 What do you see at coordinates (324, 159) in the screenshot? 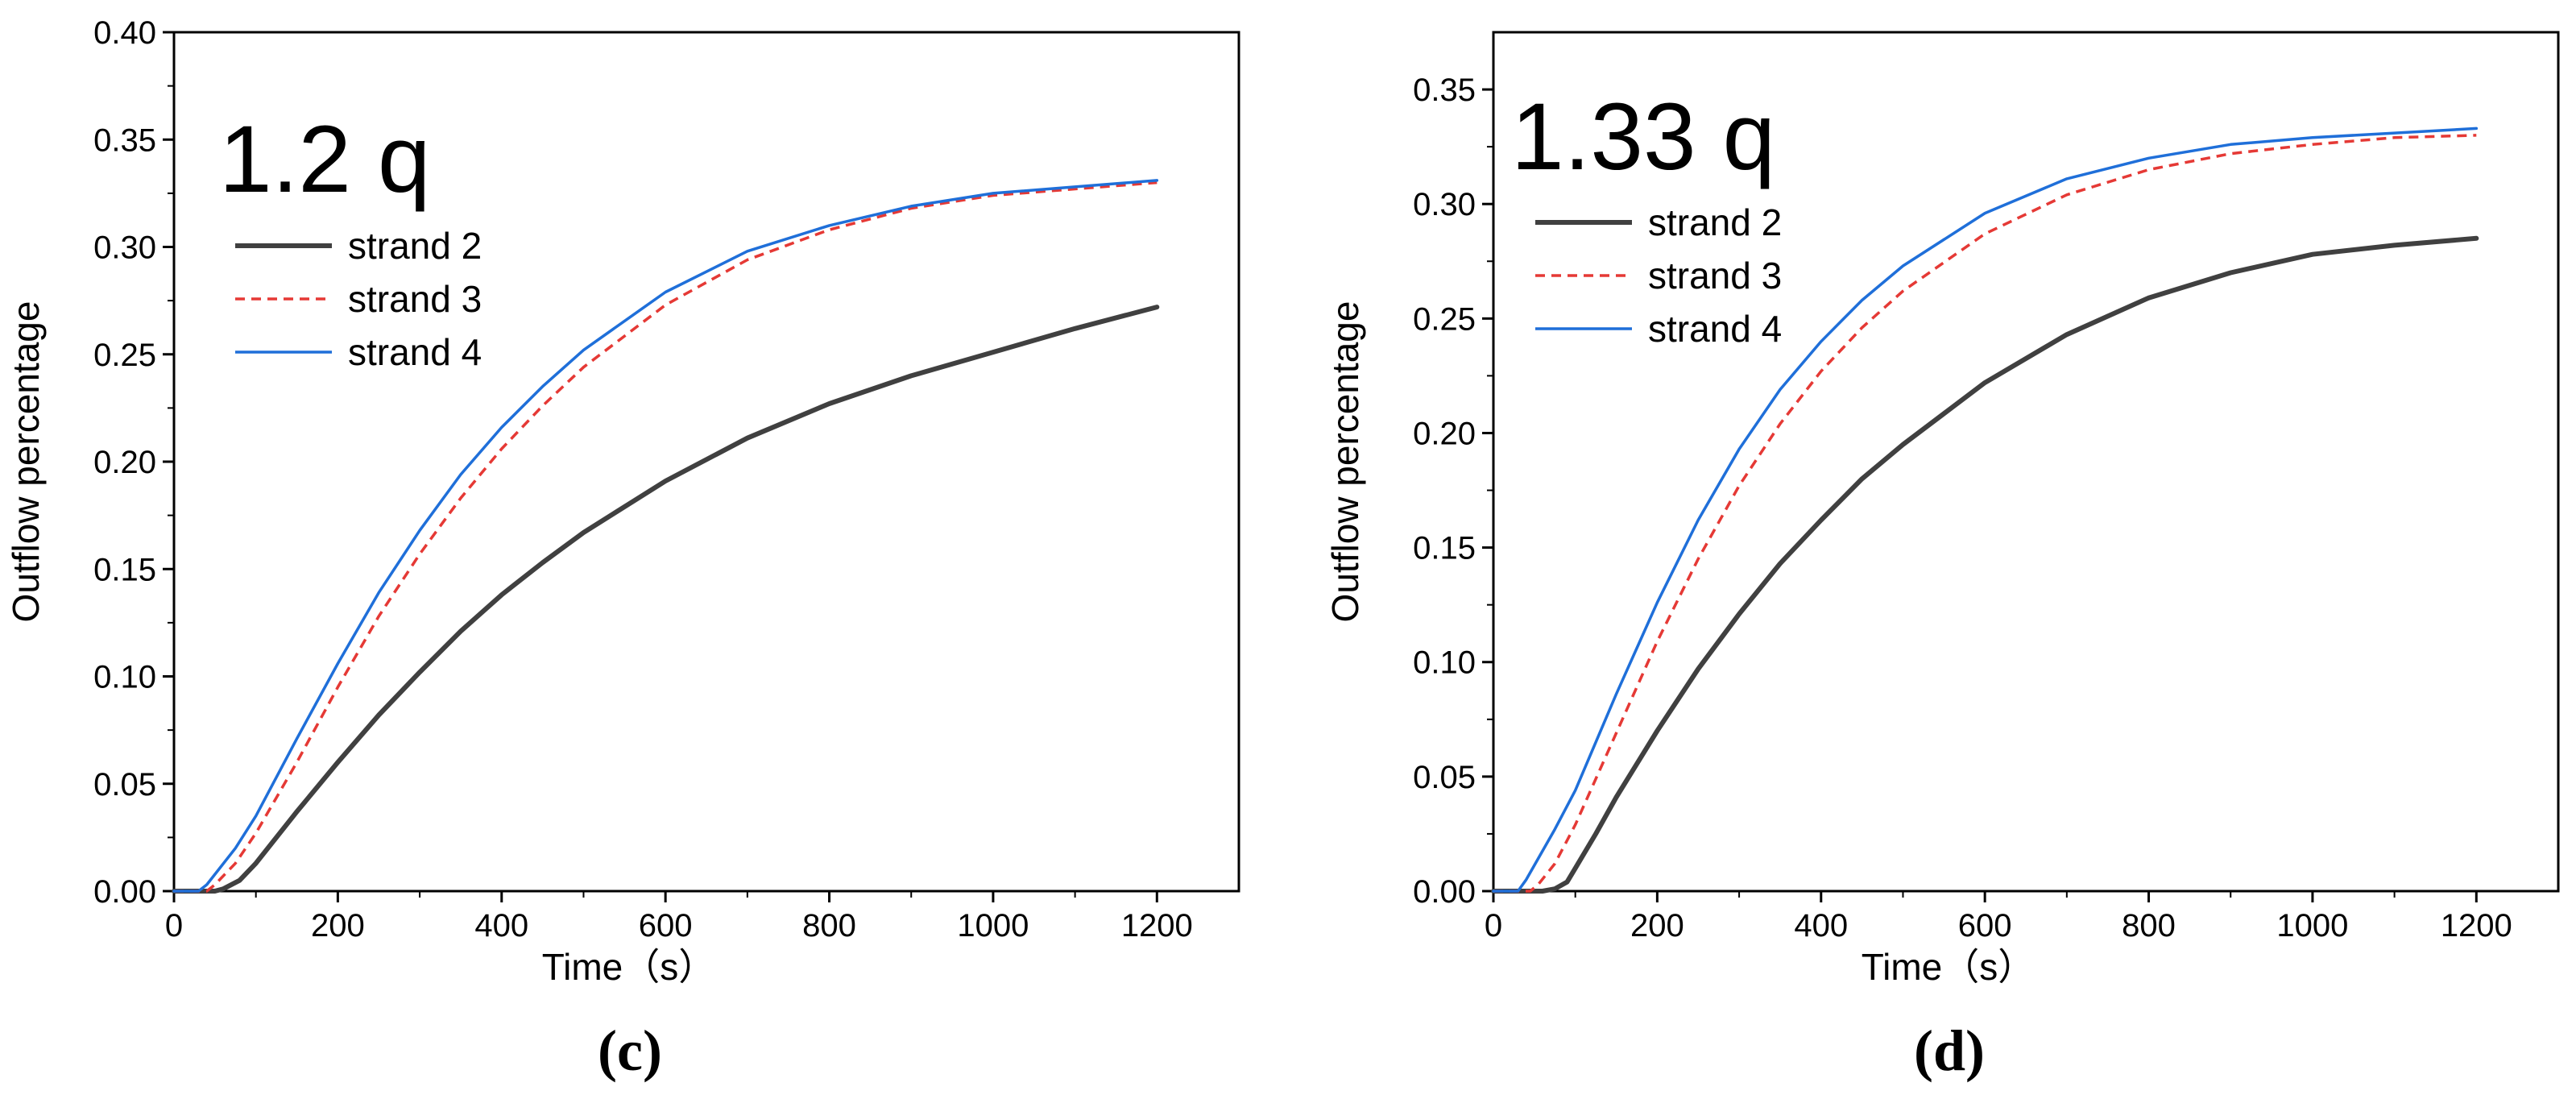
I see `condition-label: 1.2 q` at bounding box center [324, 159].